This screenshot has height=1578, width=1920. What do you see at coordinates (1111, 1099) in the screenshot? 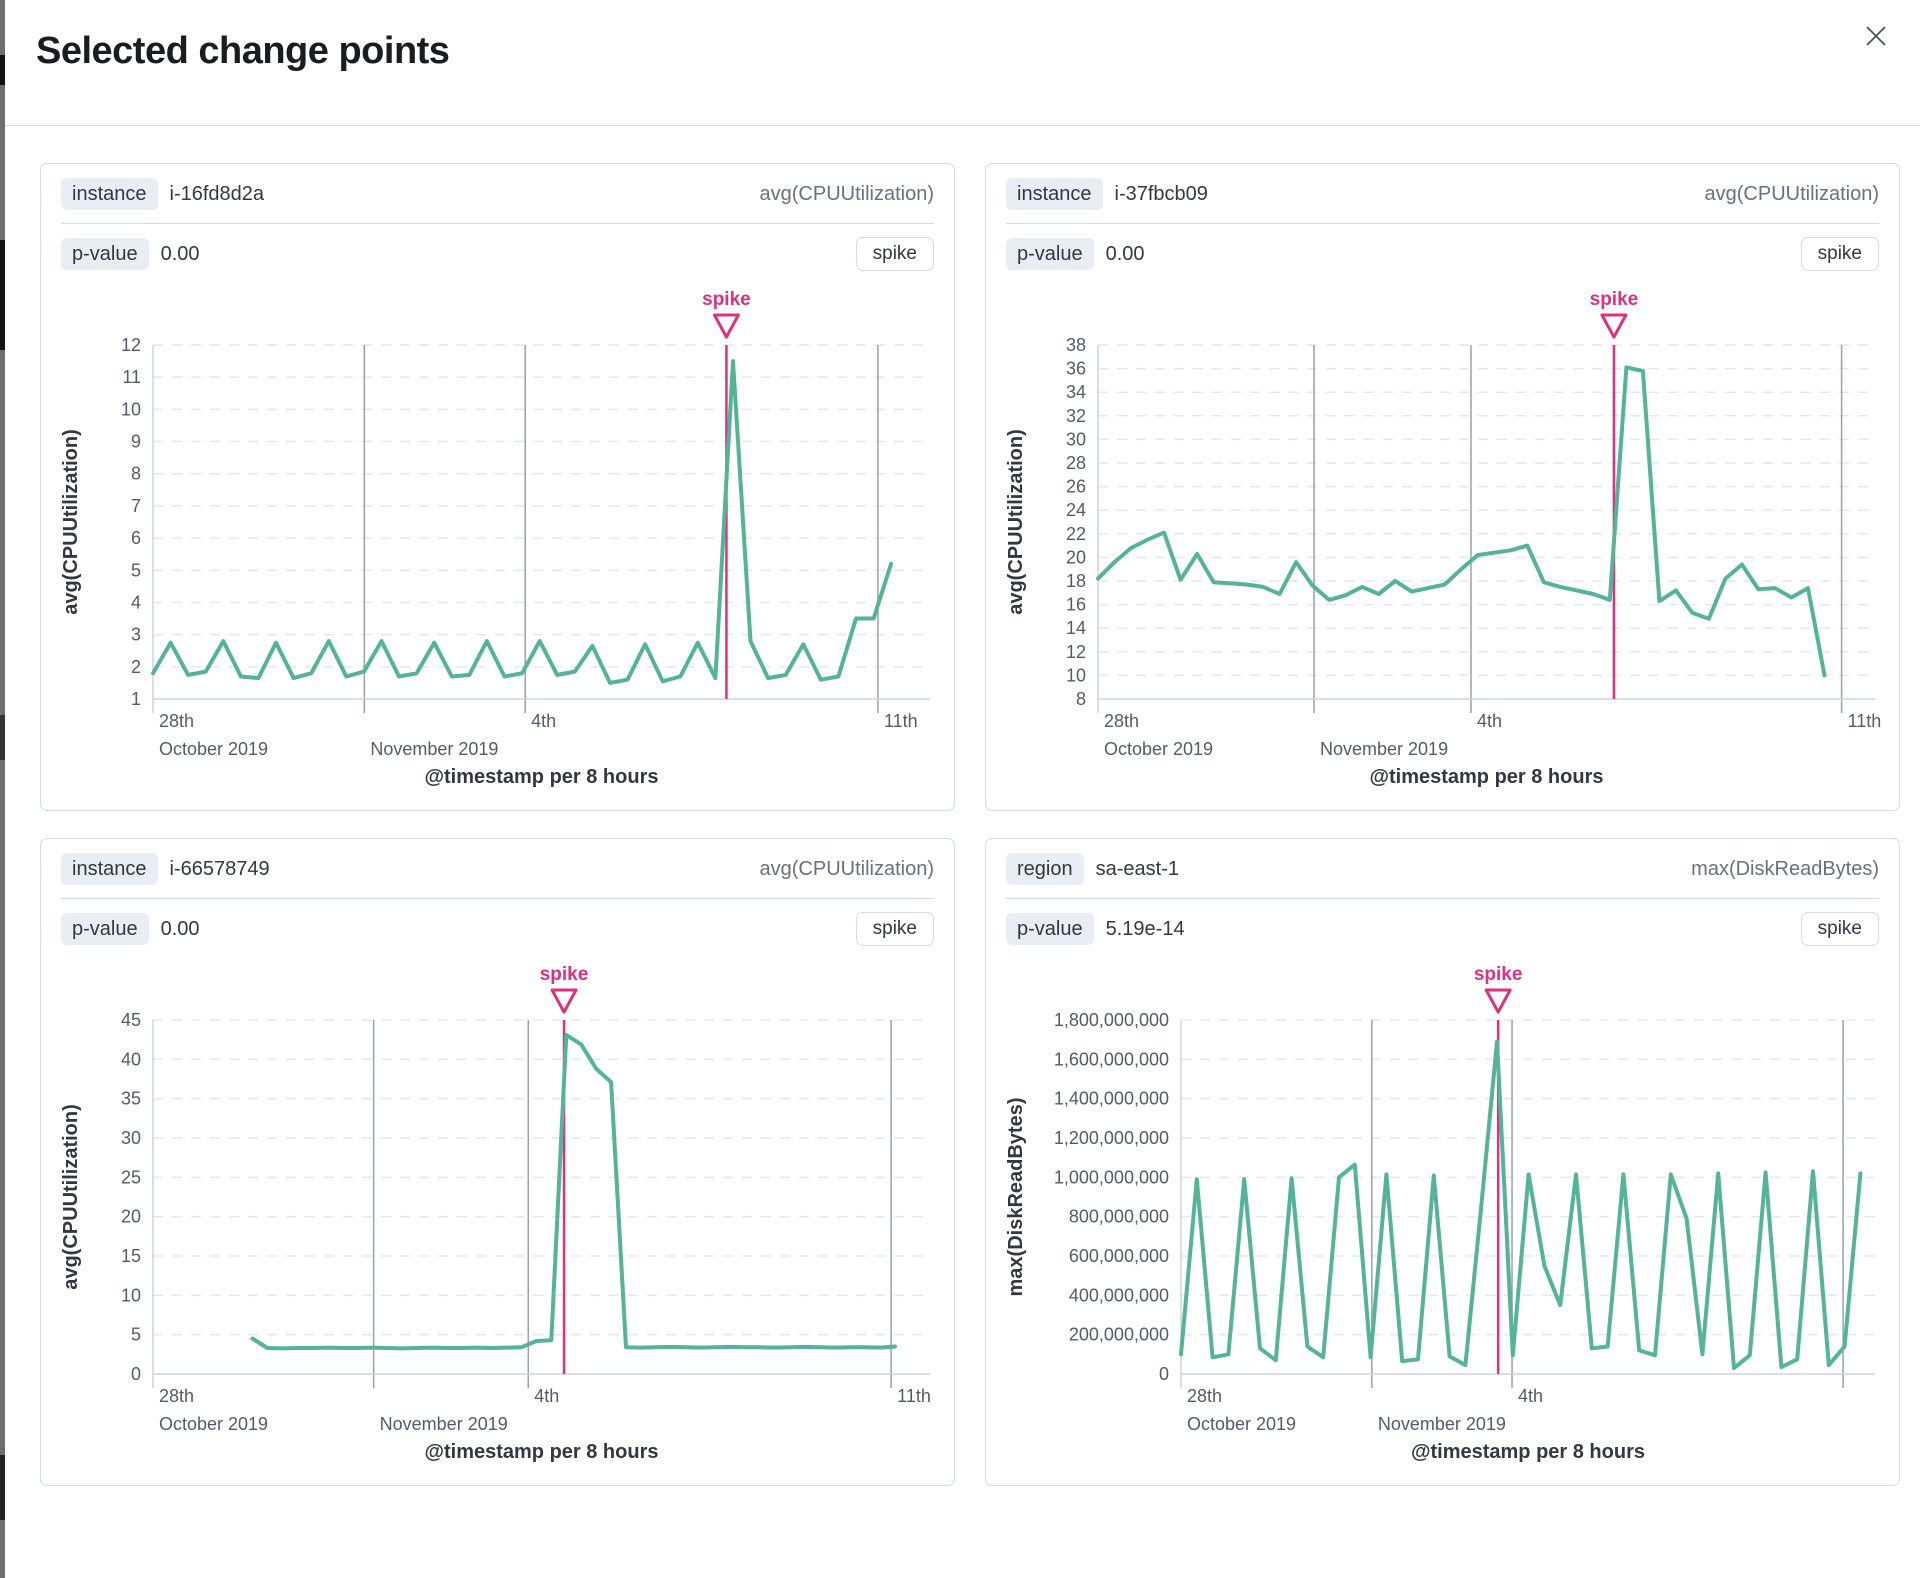
I see `y-tick-label: 1,400,000,000` at bounding box center [1111, 1099].